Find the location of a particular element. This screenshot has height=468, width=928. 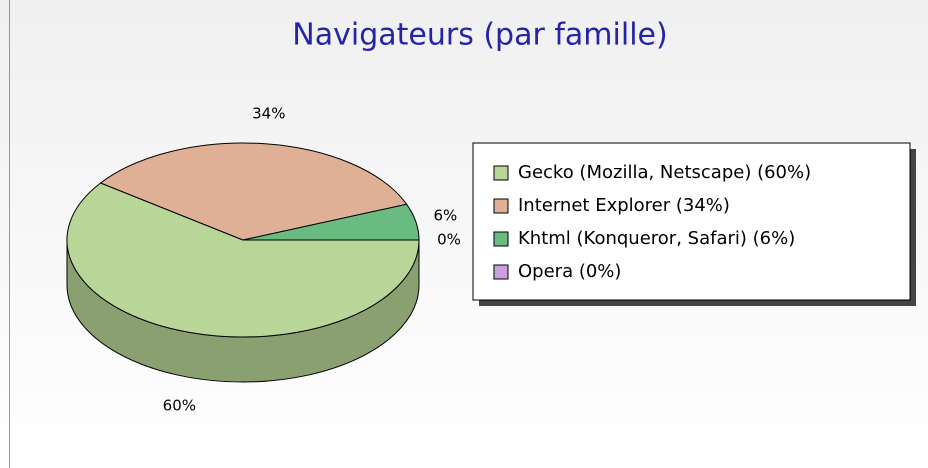

data-label: 34% is located at coordinates (268, 114).